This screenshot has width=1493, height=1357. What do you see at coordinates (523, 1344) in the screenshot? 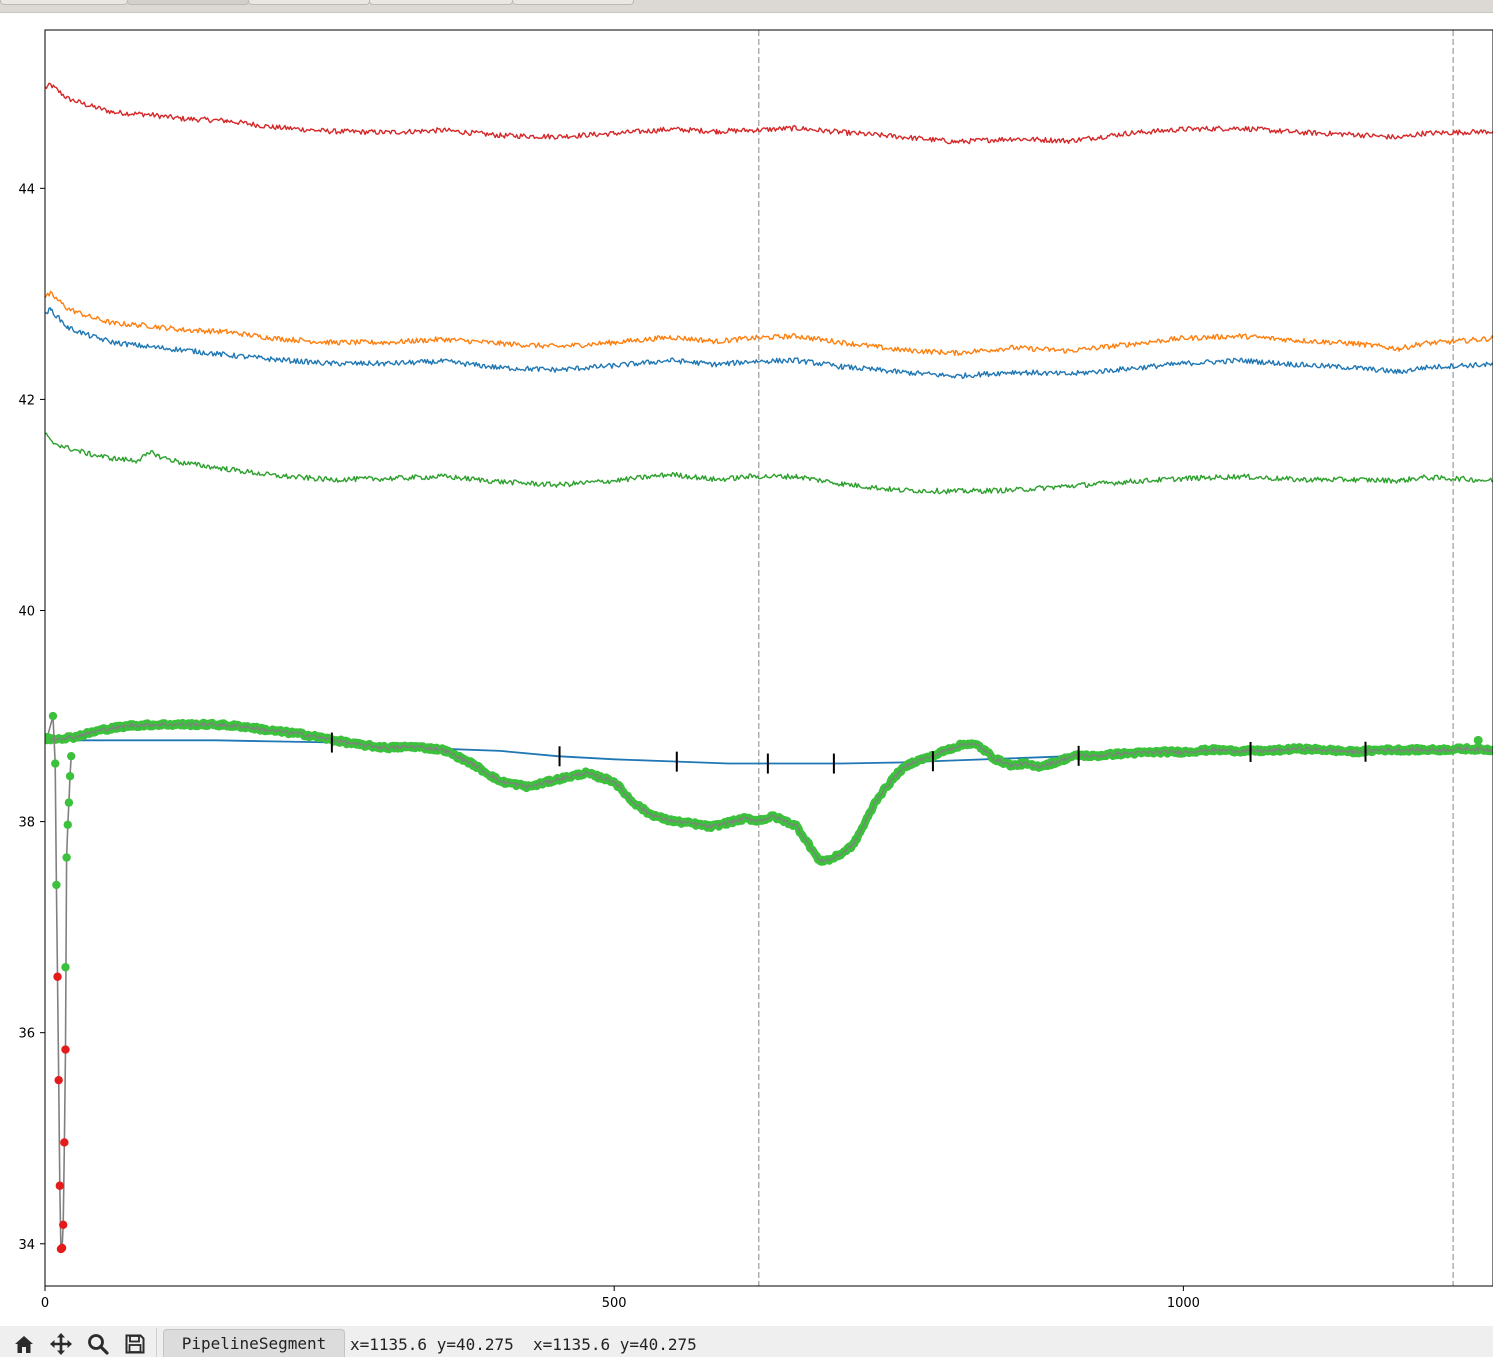
I see `cursor-coordinates: x=1135.6 y=40.275 x=1135.6 y=40.275` at bounding box center [523, 1344].